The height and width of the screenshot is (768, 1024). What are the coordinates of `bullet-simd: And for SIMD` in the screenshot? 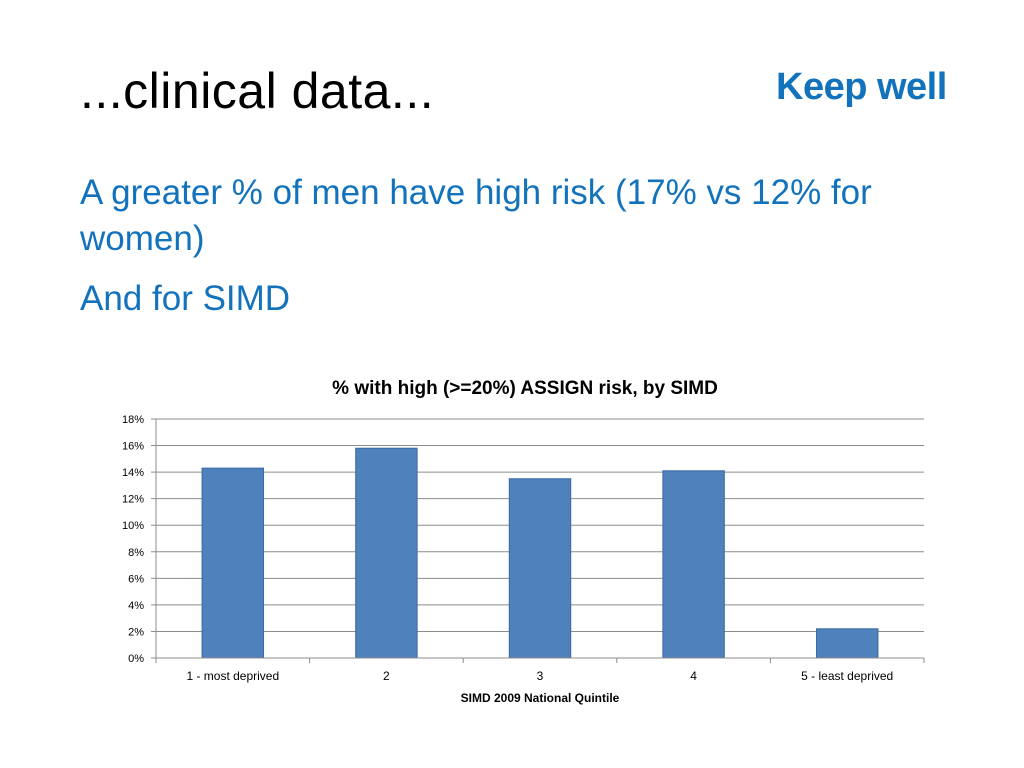 It's located at (185, 298).